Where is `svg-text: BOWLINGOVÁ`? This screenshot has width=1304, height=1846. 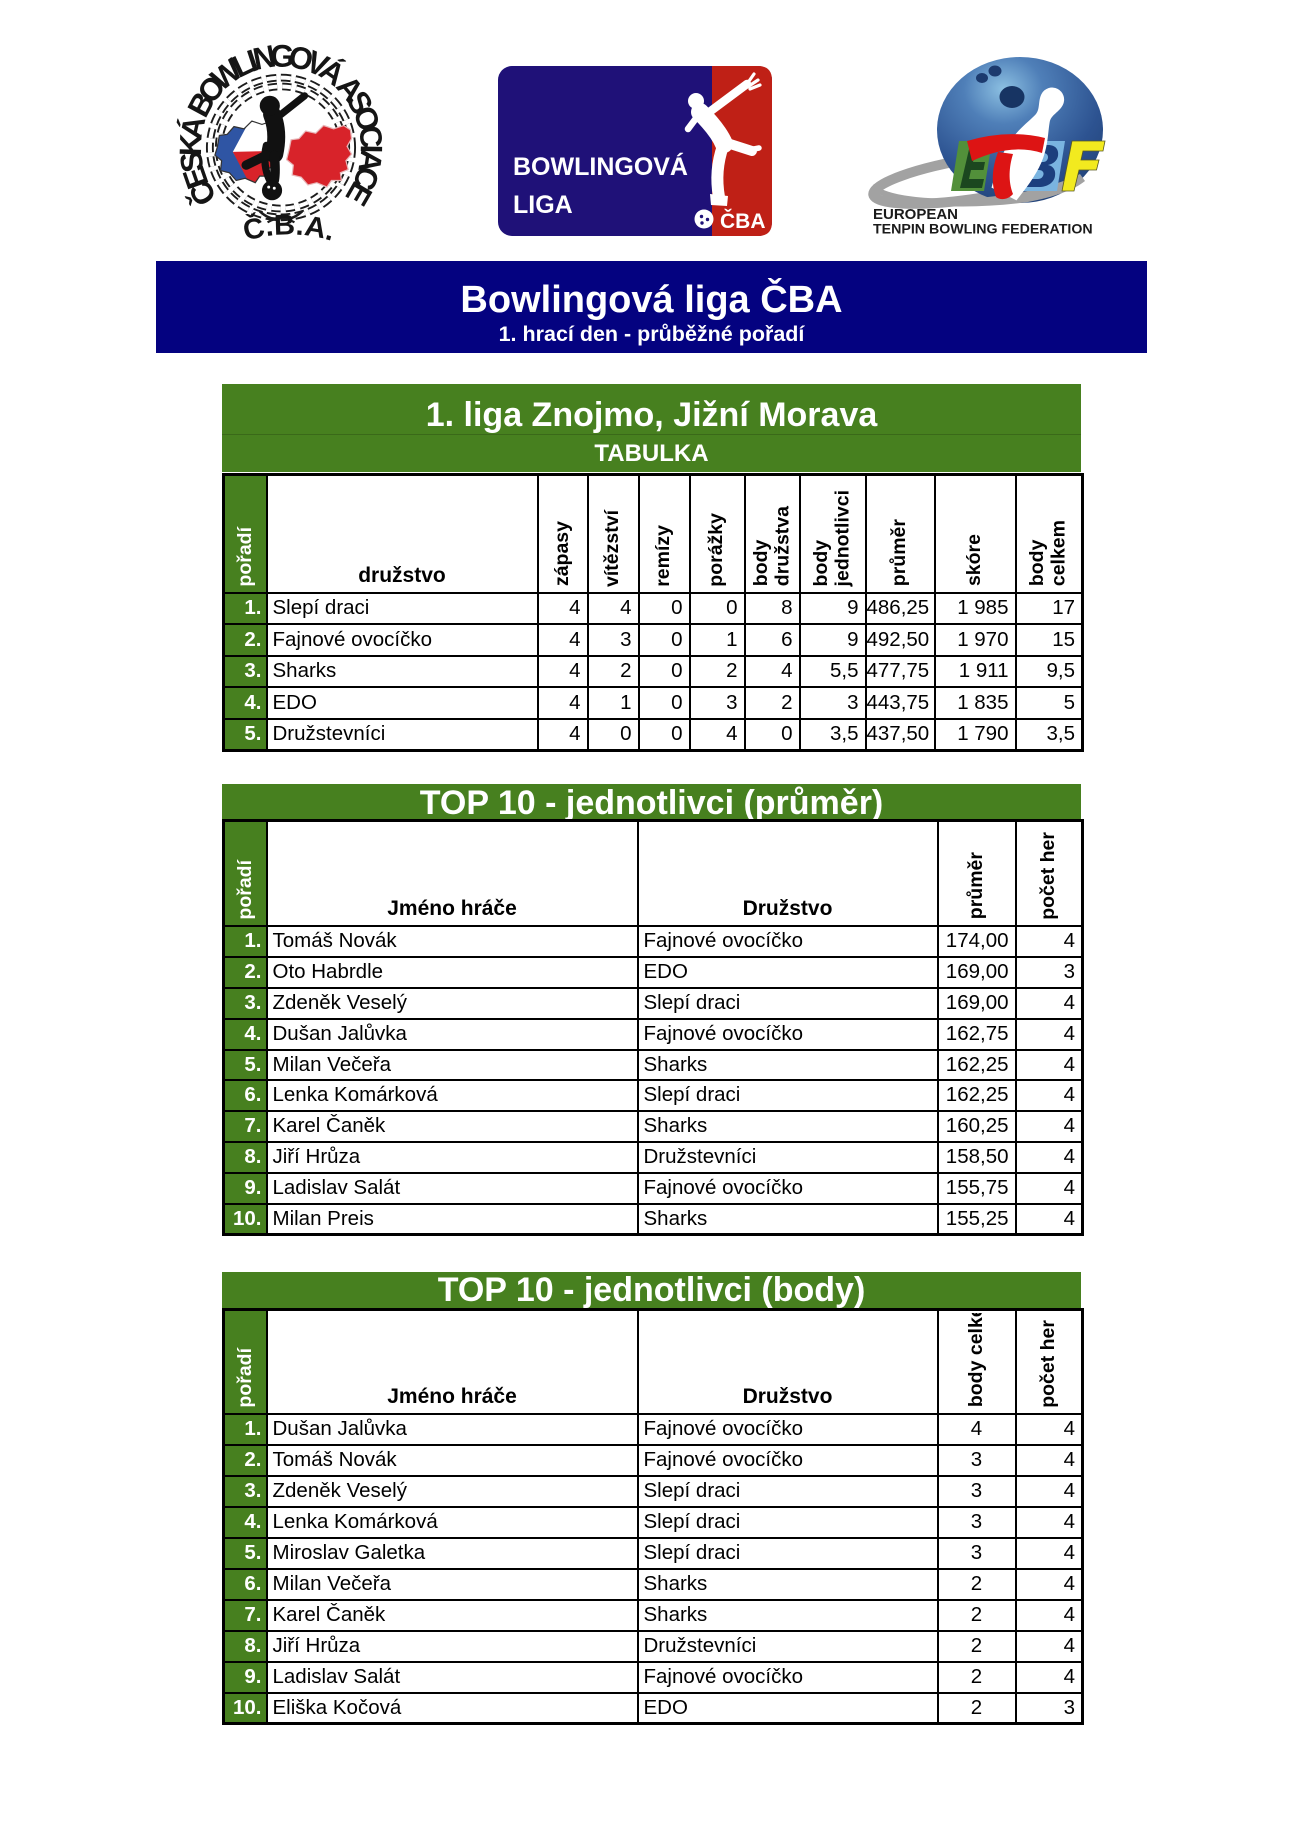
svg-text: BOWLINGOVÁ is located at coordinates (600, 166).